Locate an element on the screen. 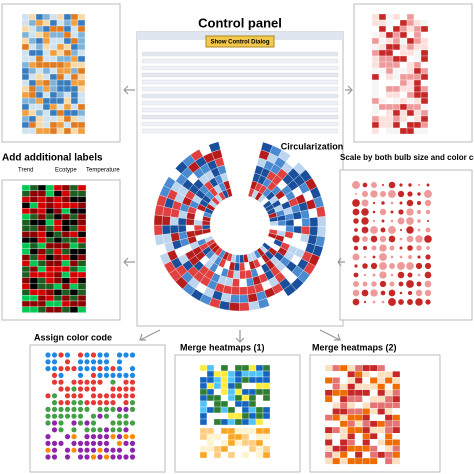 This screenshot has height=474, width=474. control-row is located at coordinates (240, 61).